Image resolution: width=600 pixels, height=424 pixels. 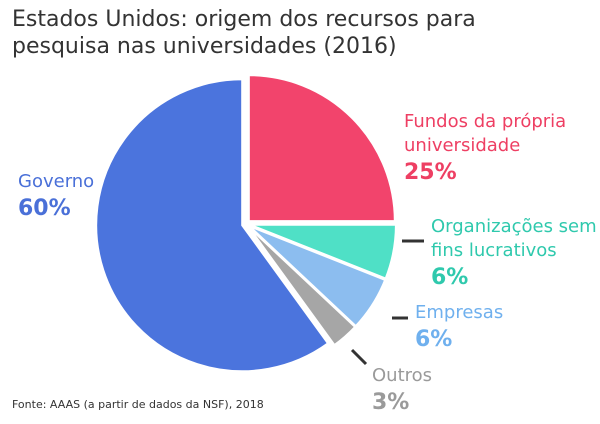 I want to click on slice-label: Empresas 6%, so click(x=505, y=328).